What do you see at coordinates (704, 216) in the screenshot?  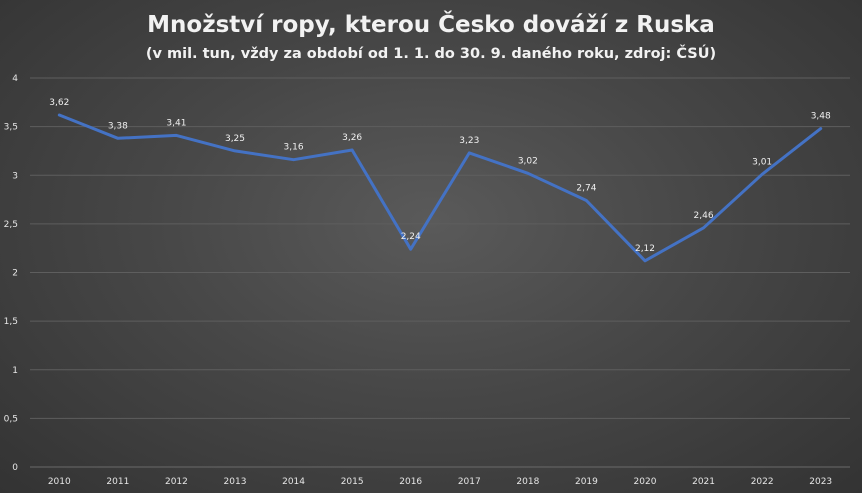 I see `data-label: 2,46` at bounding box center [704, 216].